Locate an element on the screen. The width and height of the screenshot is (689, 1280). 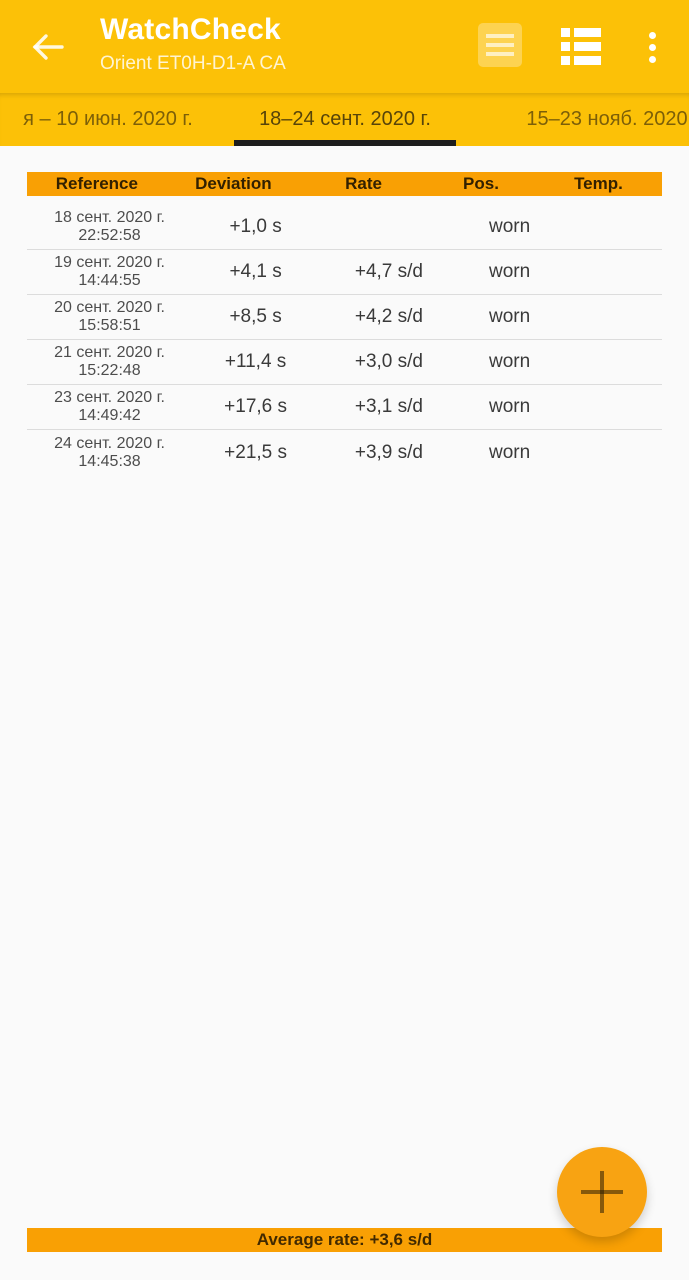
plus-icon is located at coordinates (602, 1192).